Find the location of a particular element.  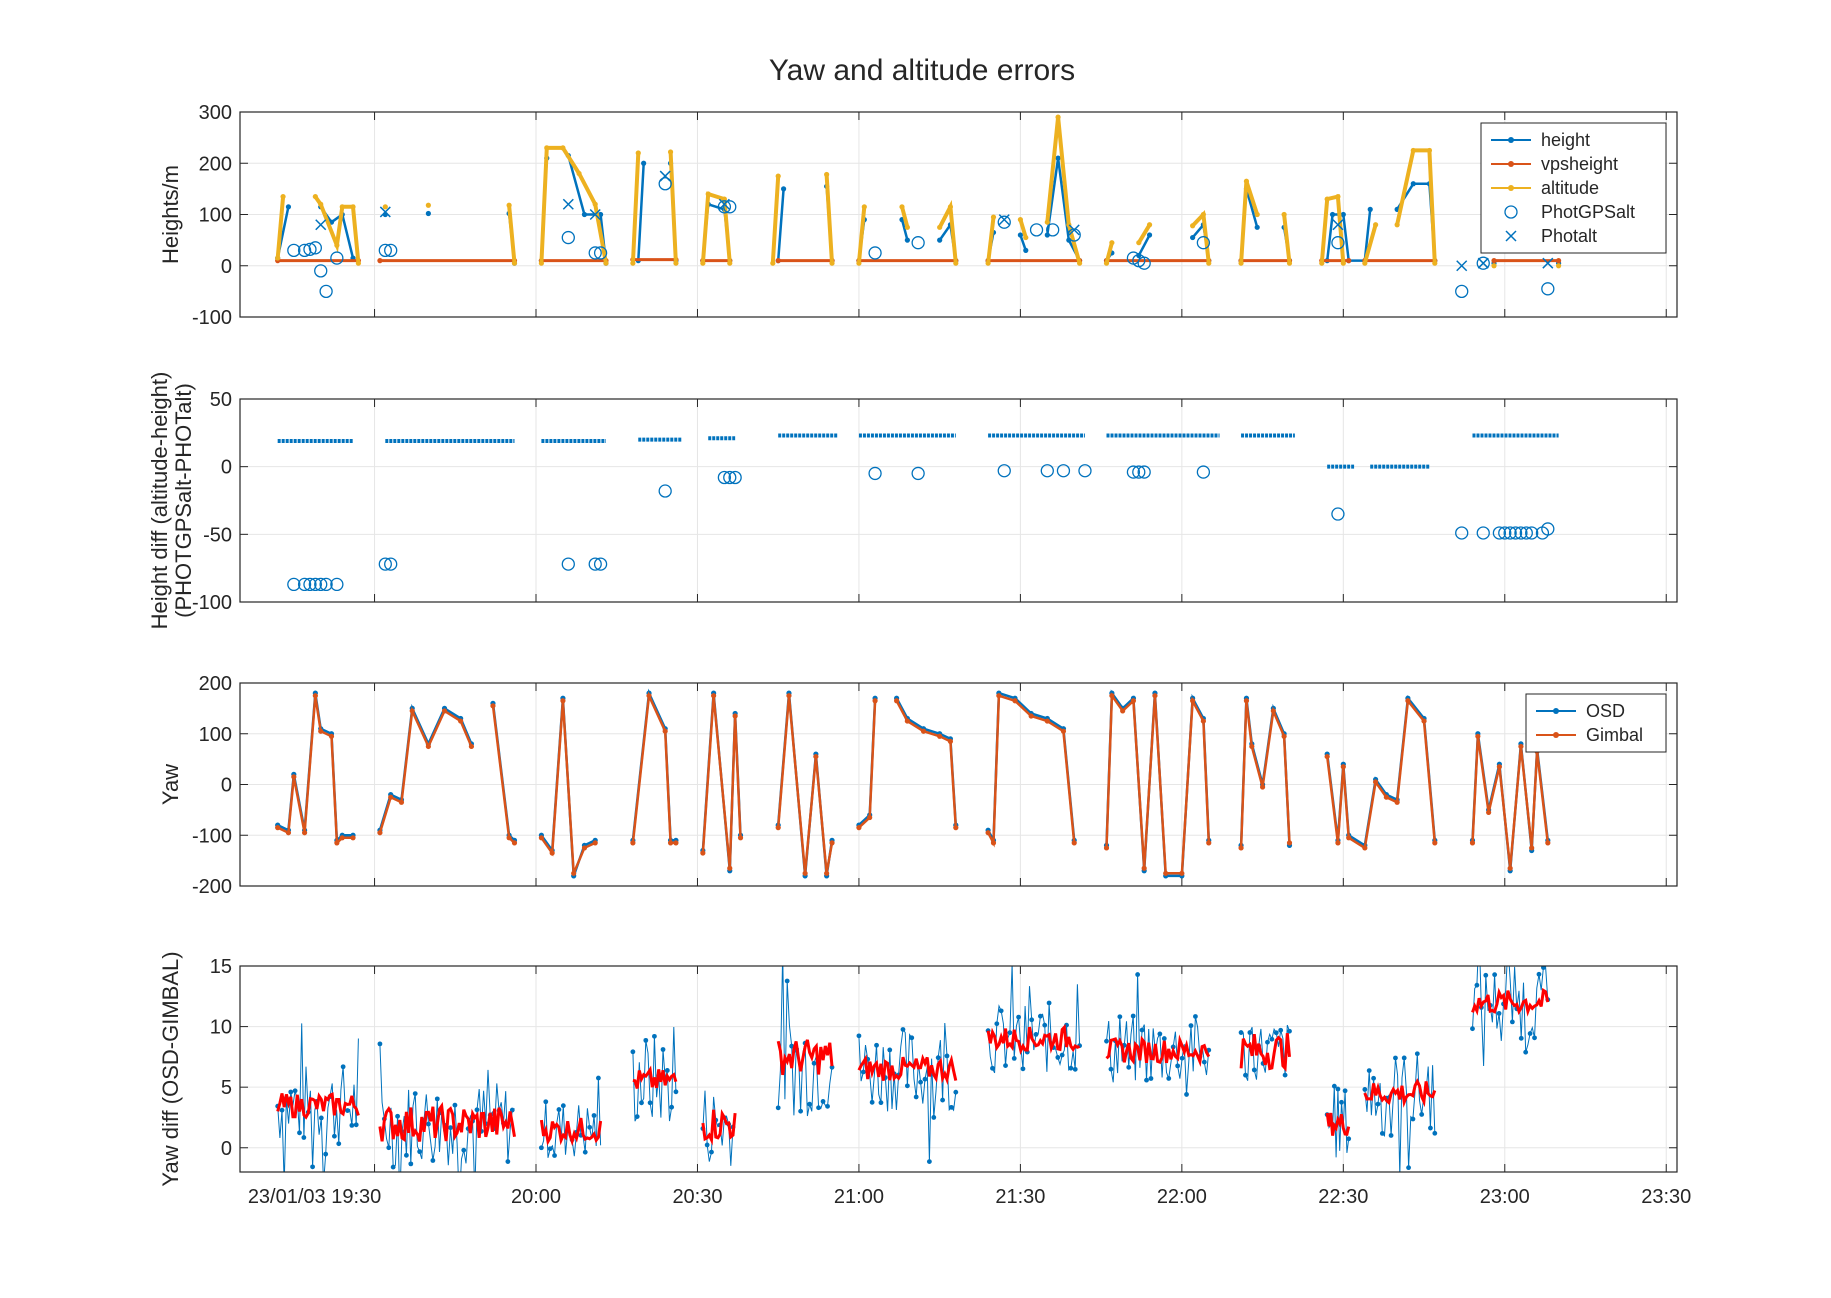

data-area is located at coordinates (918, 207).